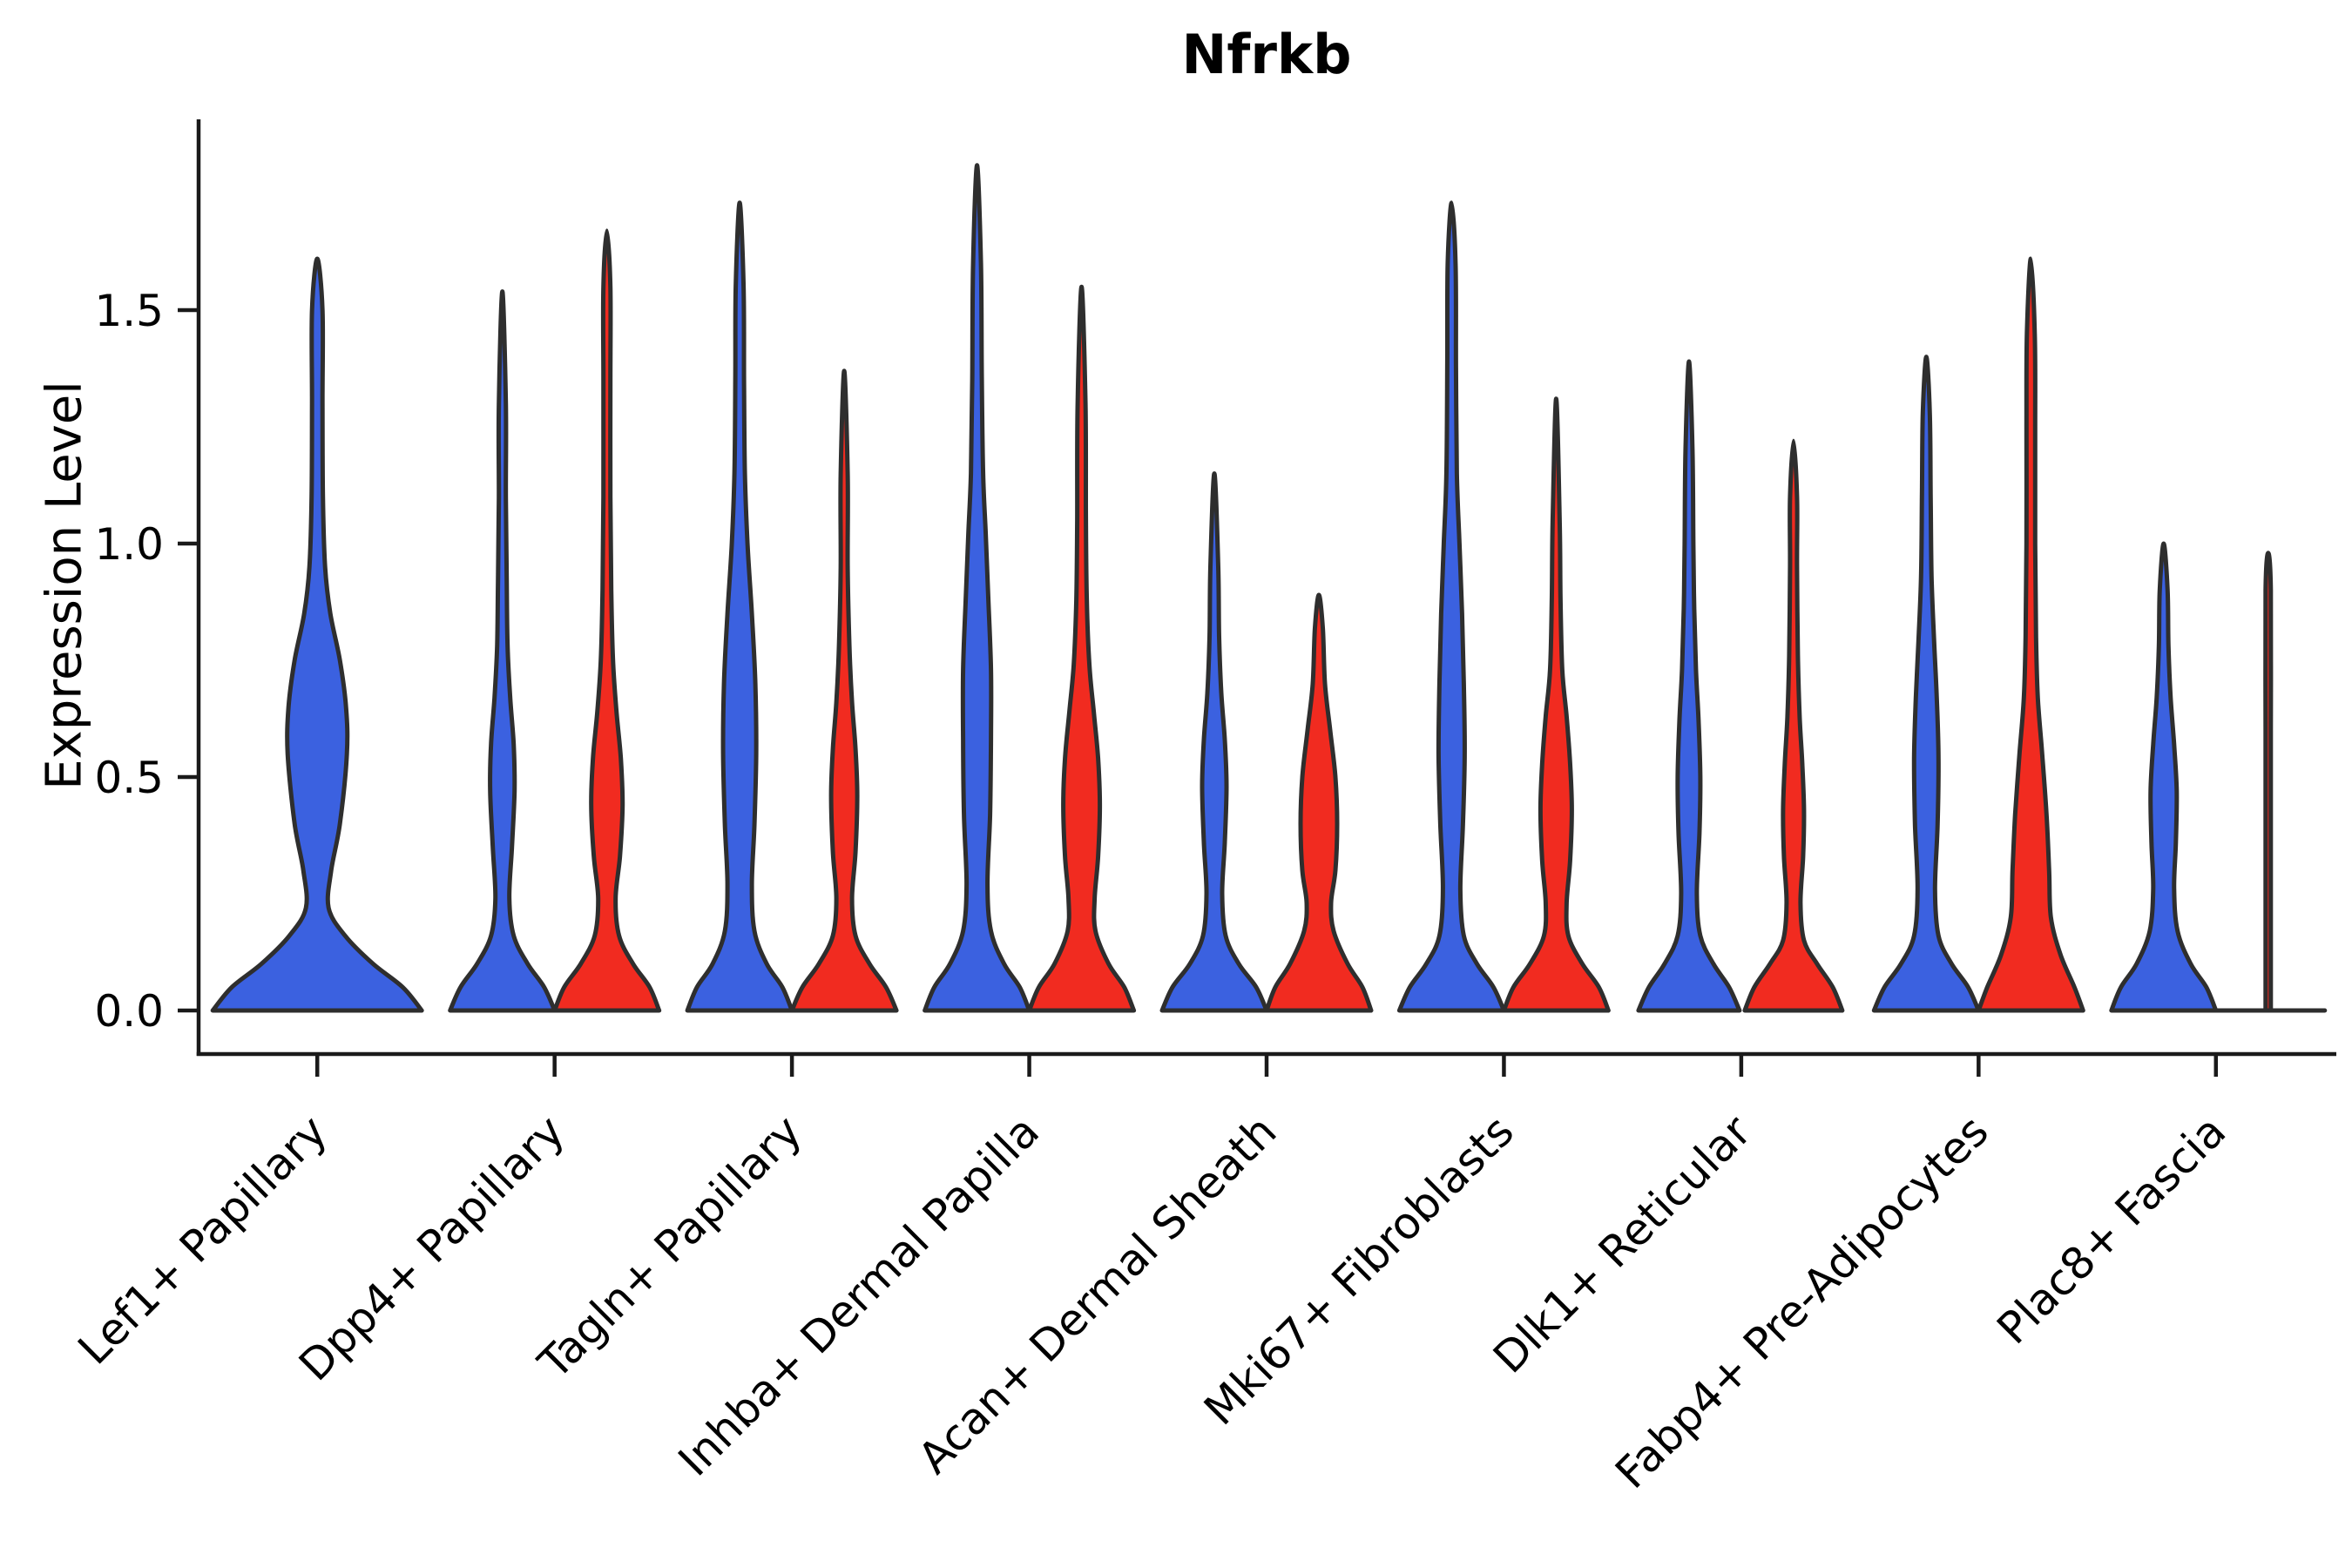 The width and height of the screenshot is (2352, 1568). Describe the element at coordinates (1266, 54) in the screenshot. I see `chart-title: Nfrkb` at that location.